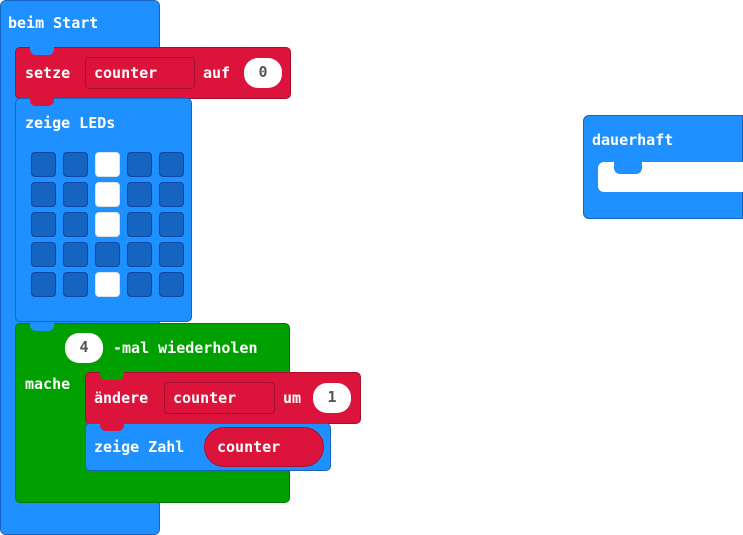  I want to click on change-value-input: 1, so click(332, 398).